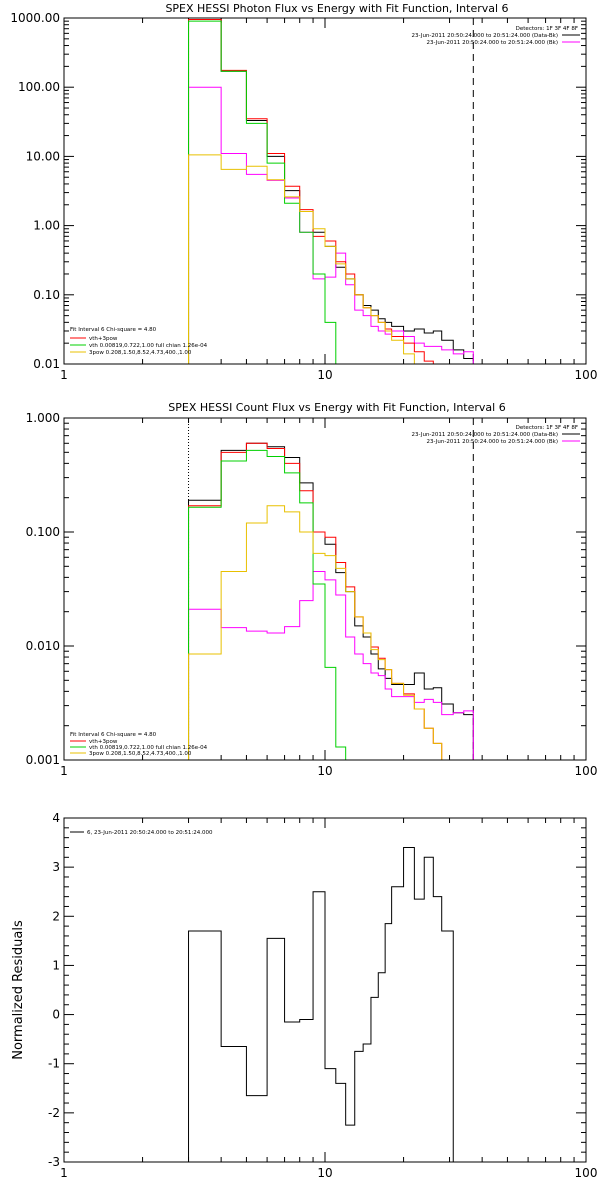  What do you see at coordinates (46, 295) in the screenshot?
I see `y-tick-label: 0.10` at bounding box center [46, 295].